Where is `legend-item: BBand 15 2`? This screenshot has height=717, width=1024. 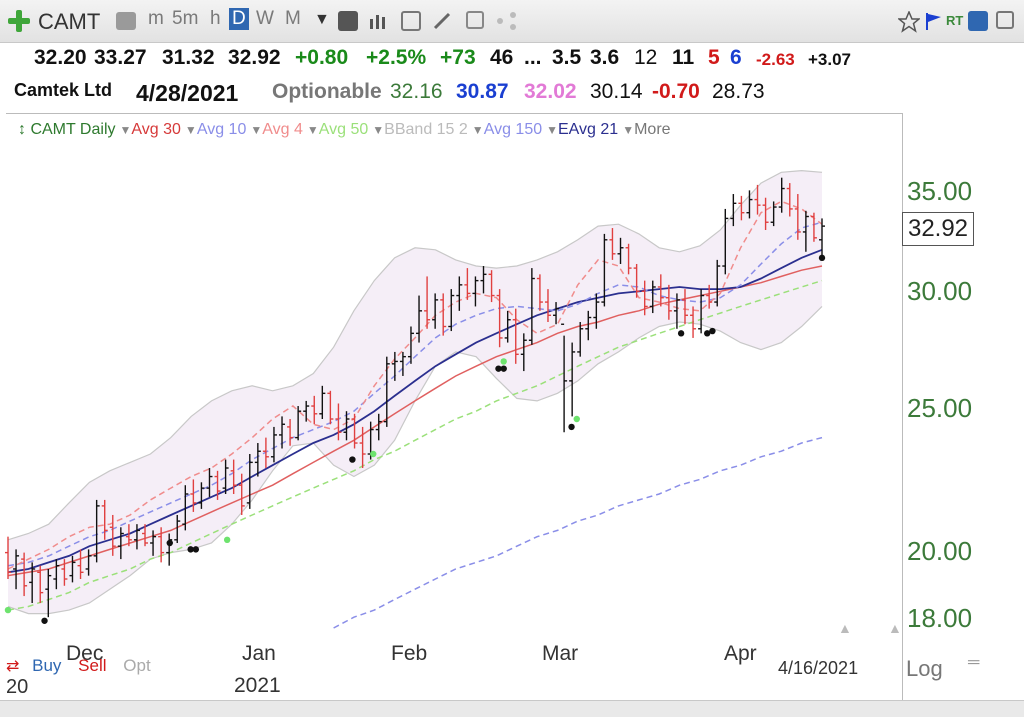 legend-item: BBand 15 2 is located at coordinates (426, 129).